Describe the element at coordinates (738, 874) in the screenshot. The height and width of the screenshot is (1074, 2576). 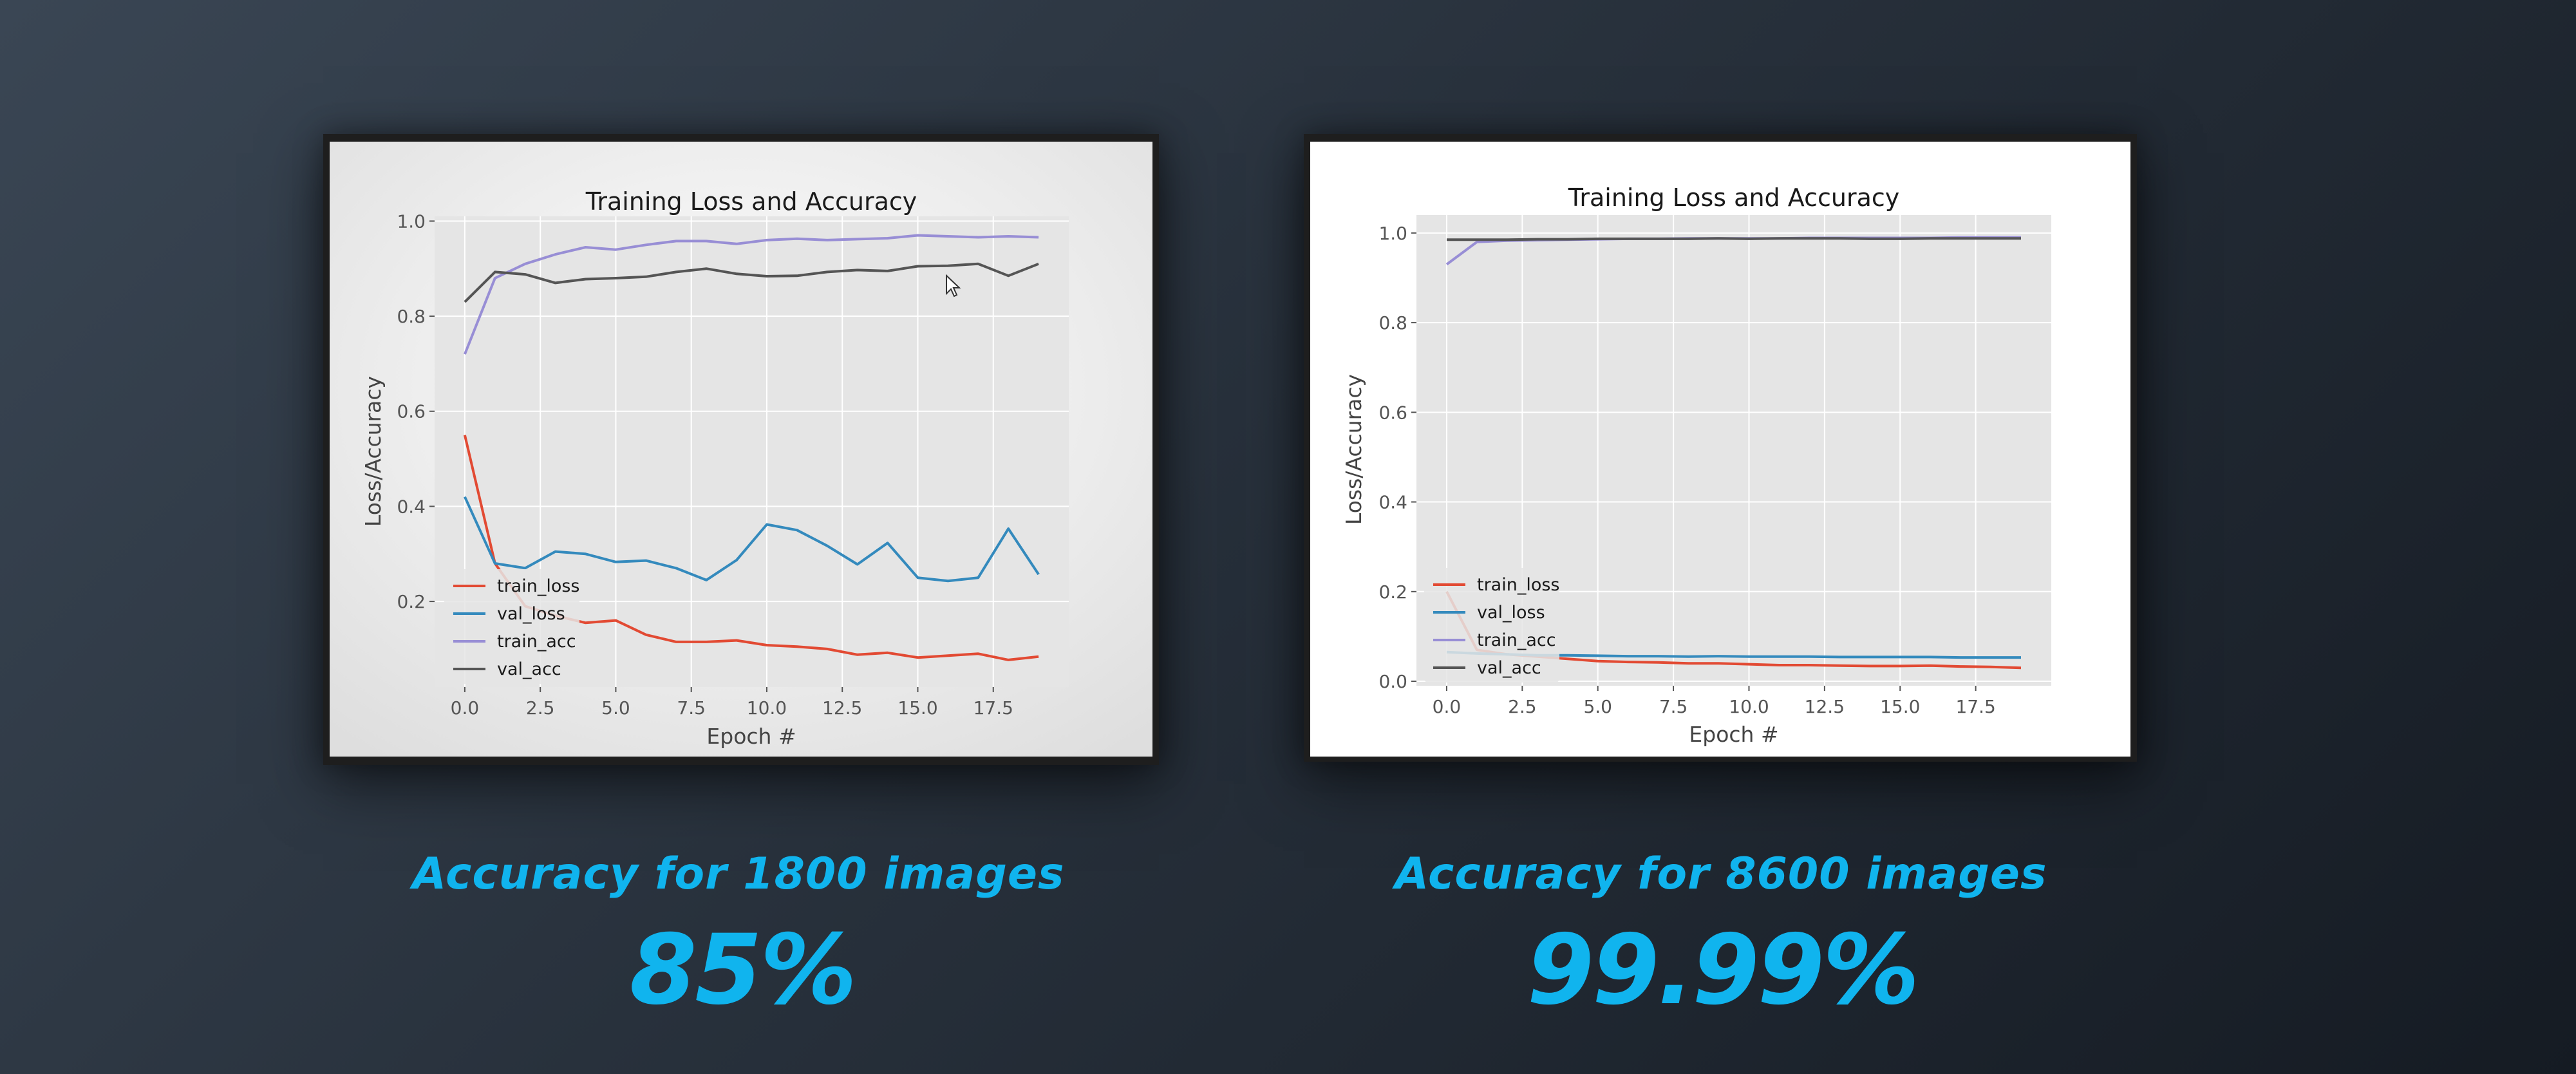
I see `caption-1800-images: Accuracy for 1800 images` at that location.